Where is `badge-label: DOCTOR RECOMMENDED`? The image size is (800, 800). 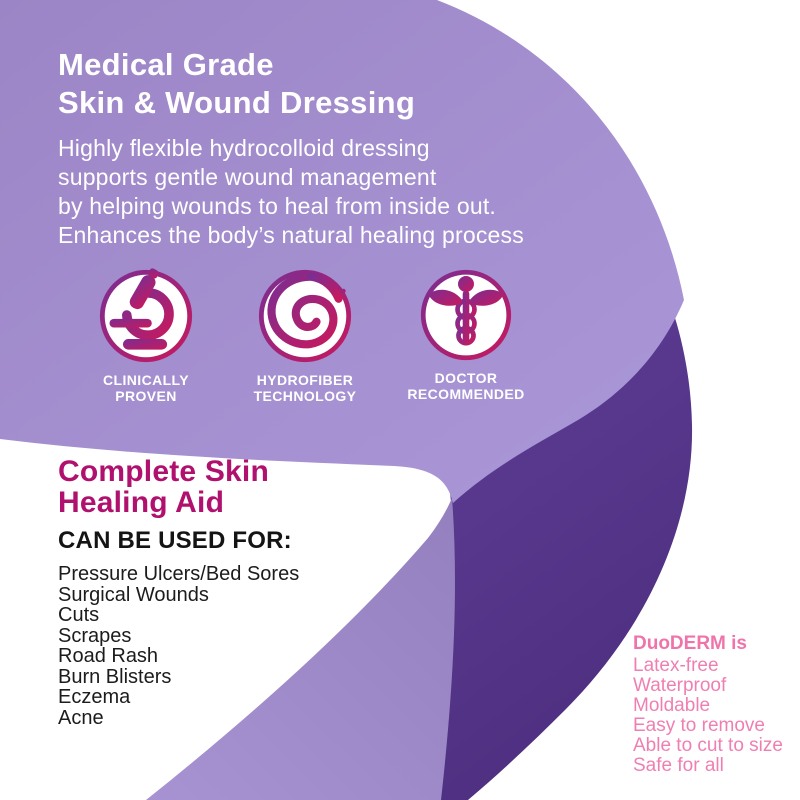 badge-label: DOCTOR RECOMMENDED is located at coordinates (466, 386).